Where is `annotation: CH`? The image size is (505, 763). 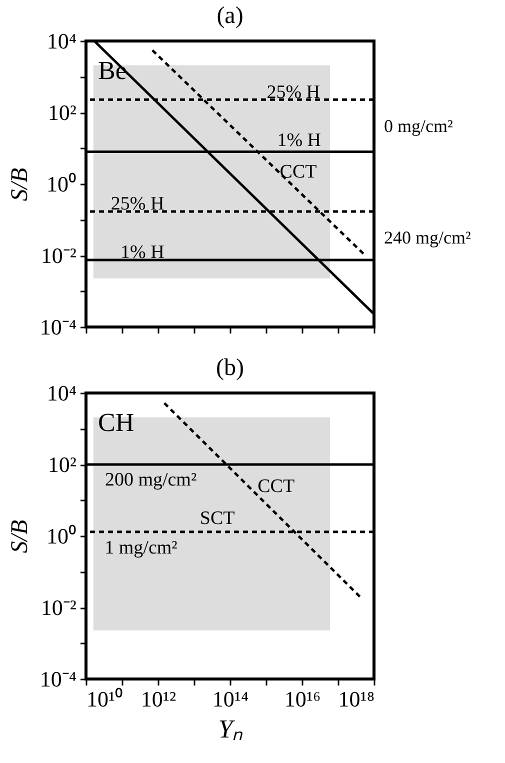
annotation: CH is located at coordinates (116, 422).